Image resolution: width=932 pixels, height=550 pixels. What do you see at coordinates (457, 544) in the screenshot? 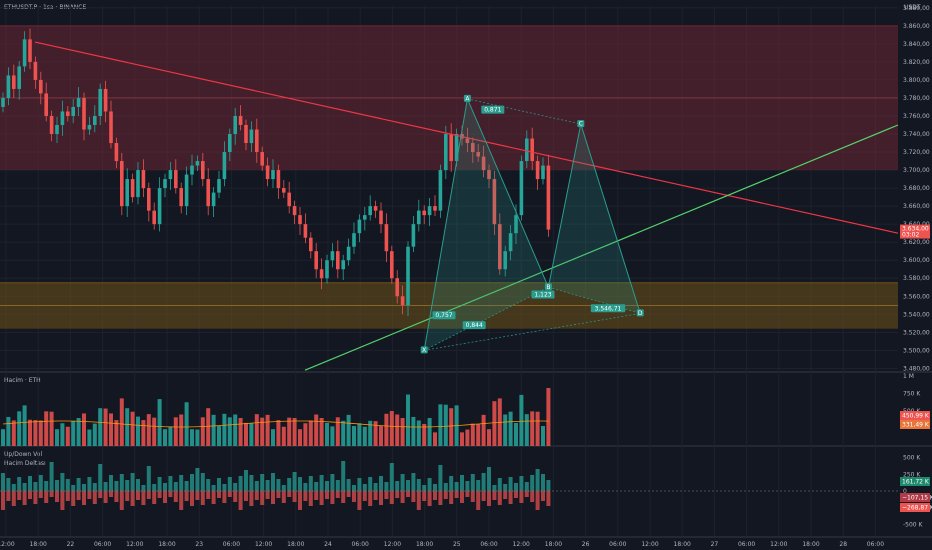
I see `time-tick-label: 25` at bounding box center [457, 544].